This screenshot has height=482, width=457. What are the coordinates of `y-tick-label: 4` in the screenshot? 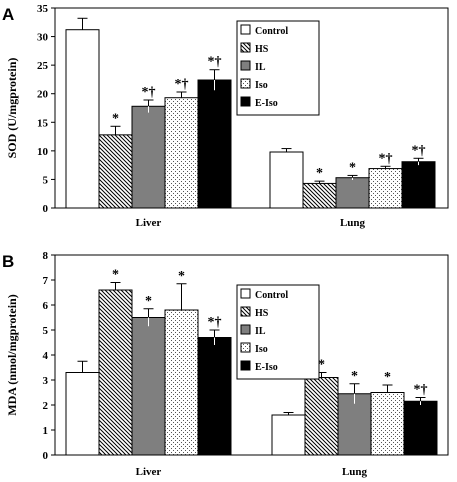 It's located at (46, 356).